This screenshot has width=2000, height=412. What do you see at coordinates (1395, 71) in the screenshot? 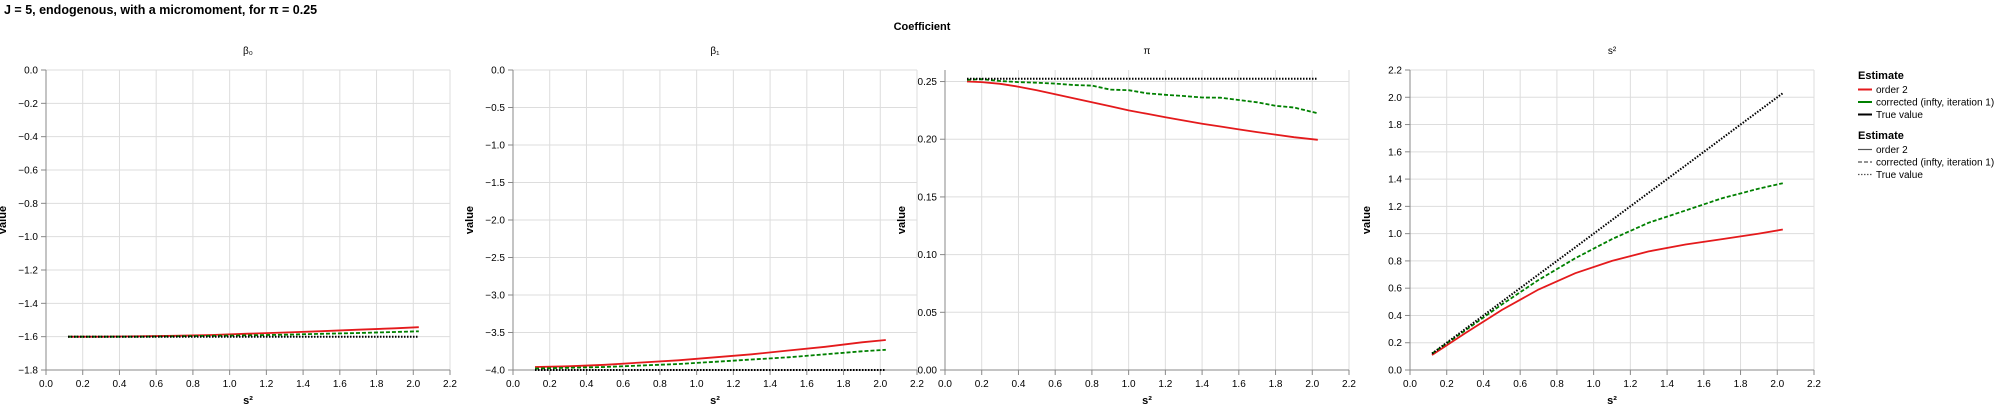
I see `y-tick-label: 2.2` at bounding box center [1395, 71].